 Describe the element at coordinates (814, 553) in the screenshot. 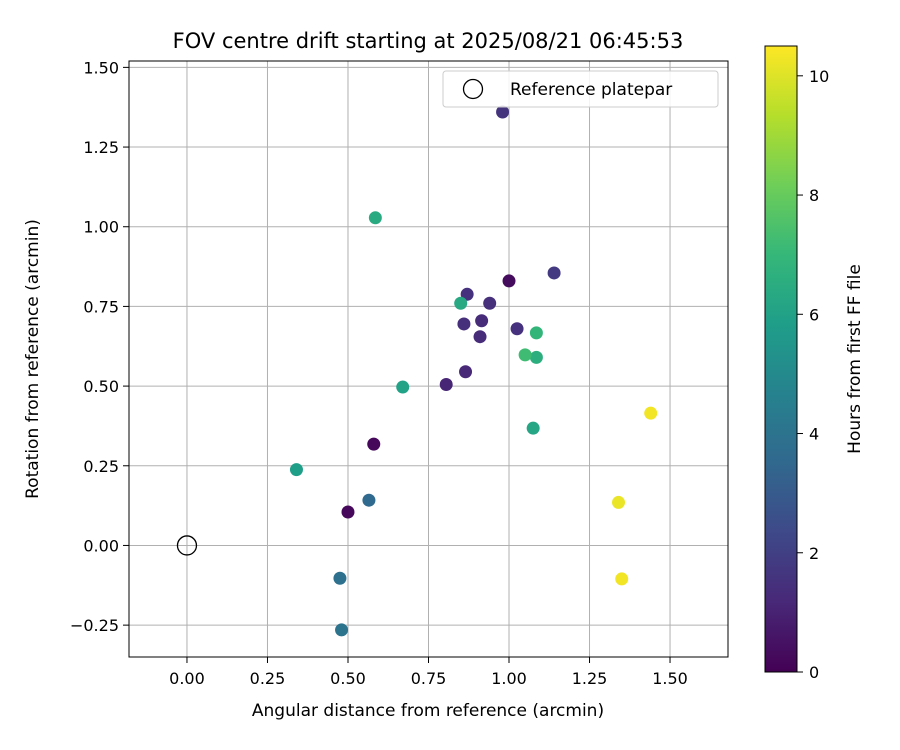

I see `colorbar-tick-label: 2` at that location.